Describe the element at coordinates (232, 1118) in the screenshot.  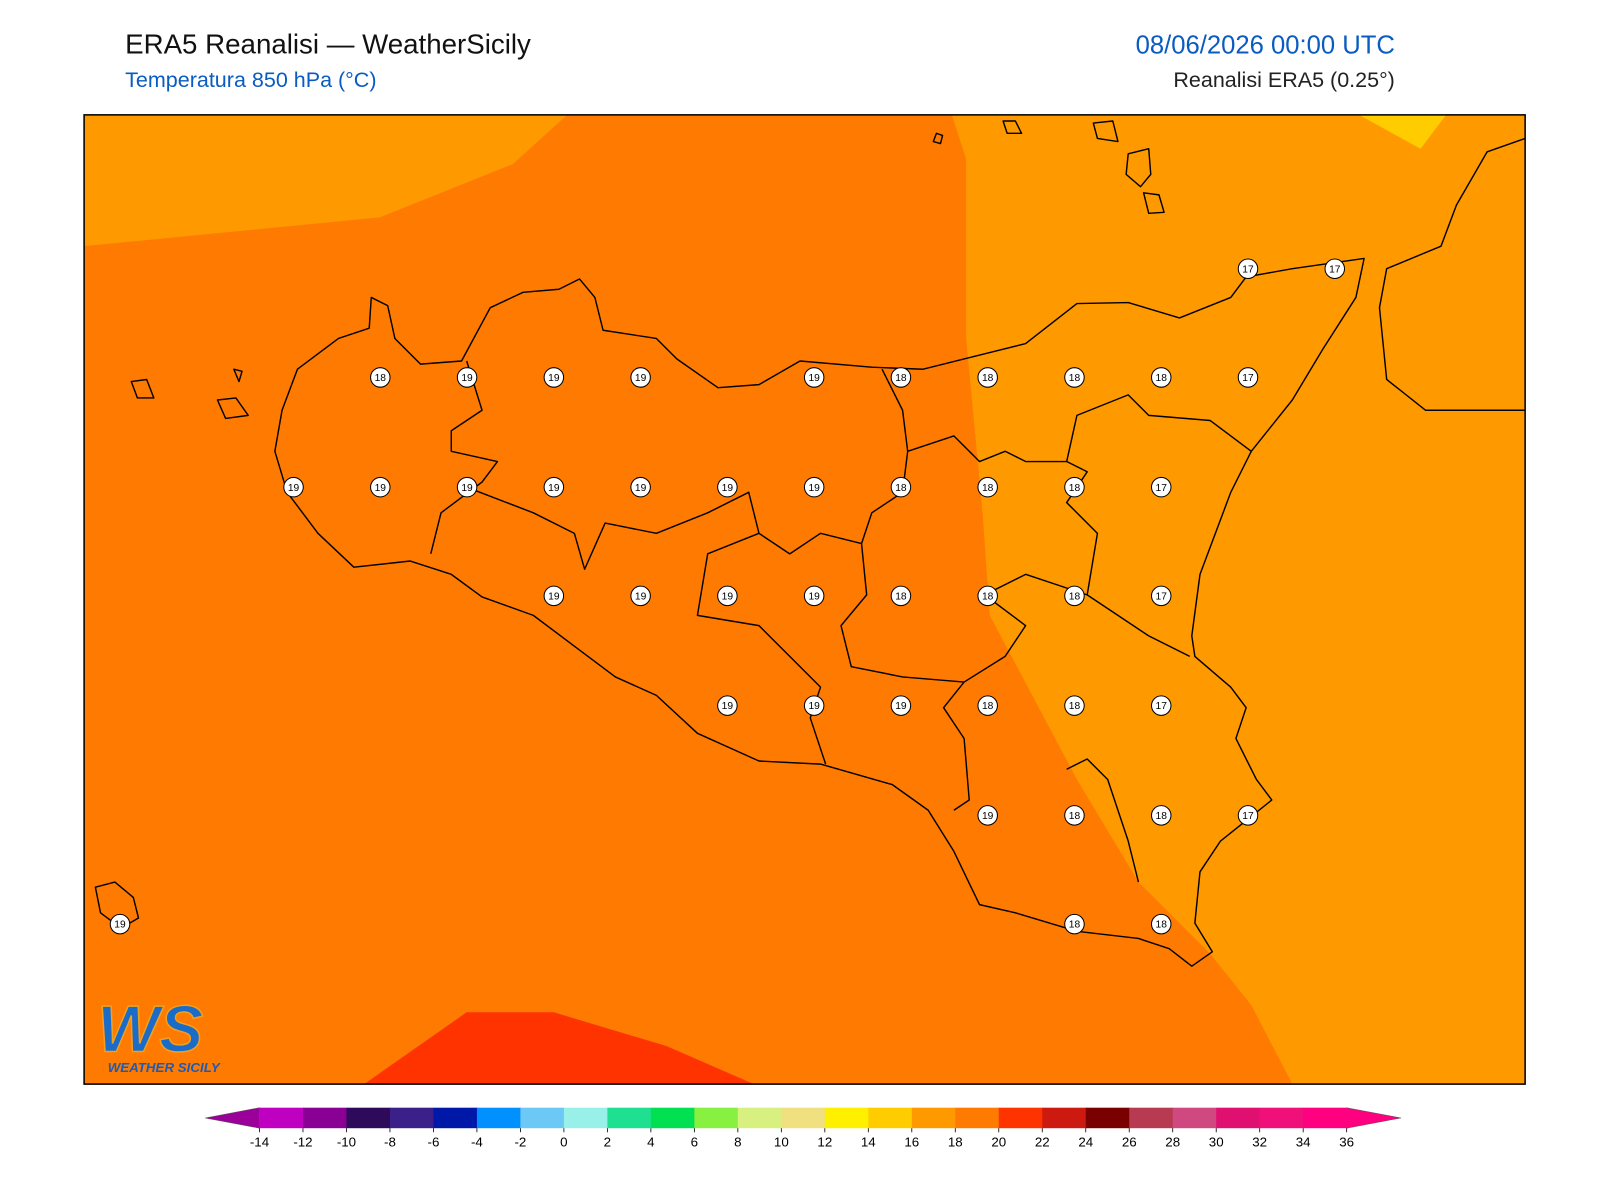
I see `colorbar-under` at that location.